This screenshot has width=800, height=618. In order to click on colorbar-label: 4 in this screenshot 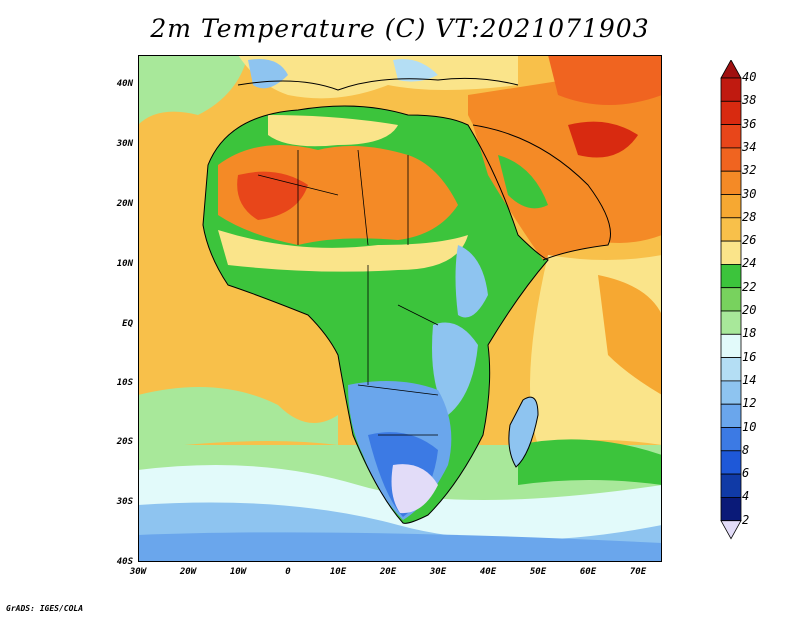, I will do `click(746, 496)`.